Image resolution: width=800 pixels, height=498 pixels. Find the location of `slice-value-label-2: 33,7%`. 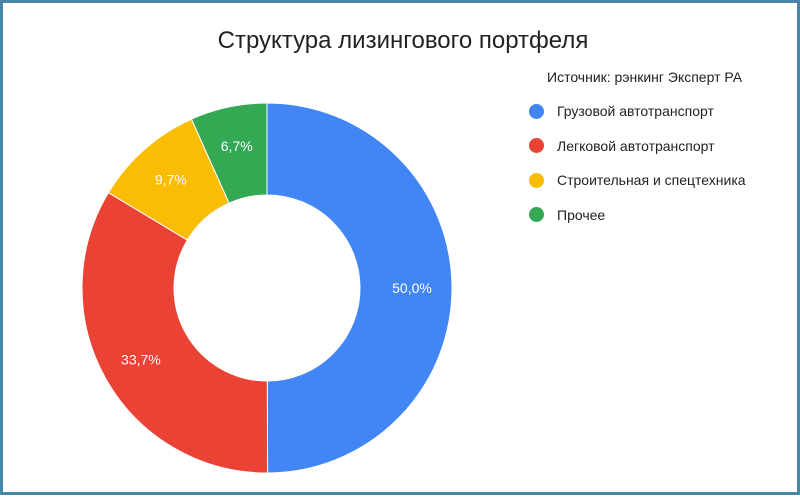

slice-value-label-2: 33,7% is located at coordinates (141, 360).